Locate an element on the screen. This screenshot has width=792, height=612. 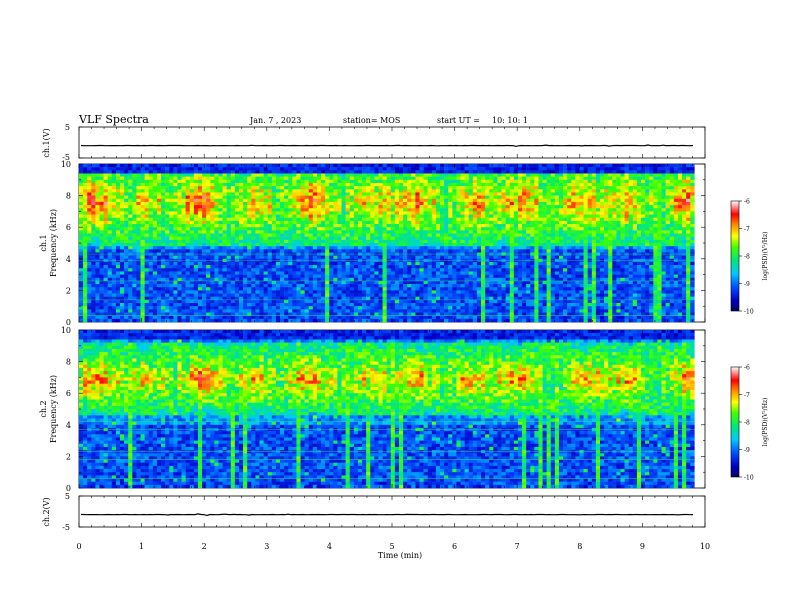
station-label: station= MOS is located at coordinates (371, 120).